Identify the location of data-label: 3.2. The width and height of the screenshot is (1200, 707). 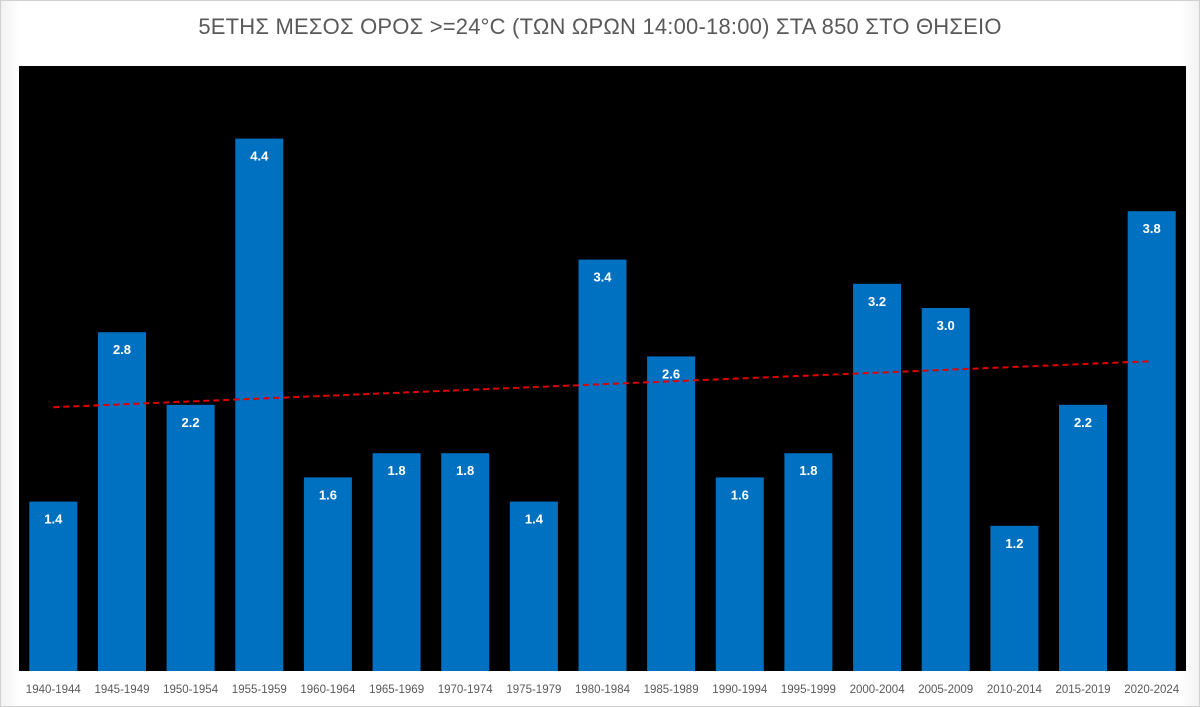
(877, 301).